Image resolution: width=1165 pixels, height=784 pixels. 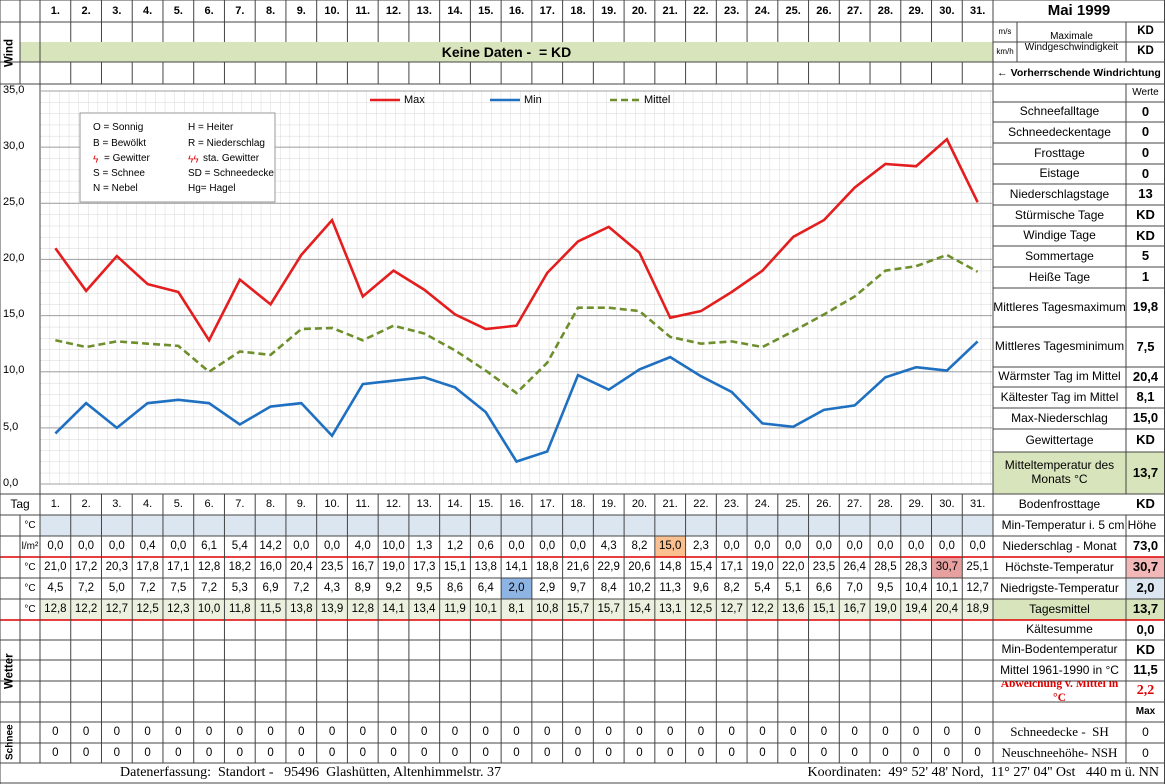 I want to click on y-tick-label: 30,0, so click(x=14, y=145).